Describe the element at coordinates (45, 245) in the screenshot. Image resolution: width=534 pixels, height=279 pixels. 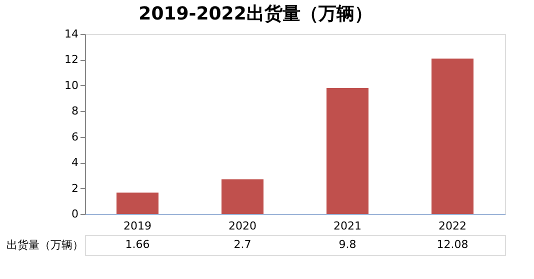
I see `text: 出货量（万辆）` at that location.